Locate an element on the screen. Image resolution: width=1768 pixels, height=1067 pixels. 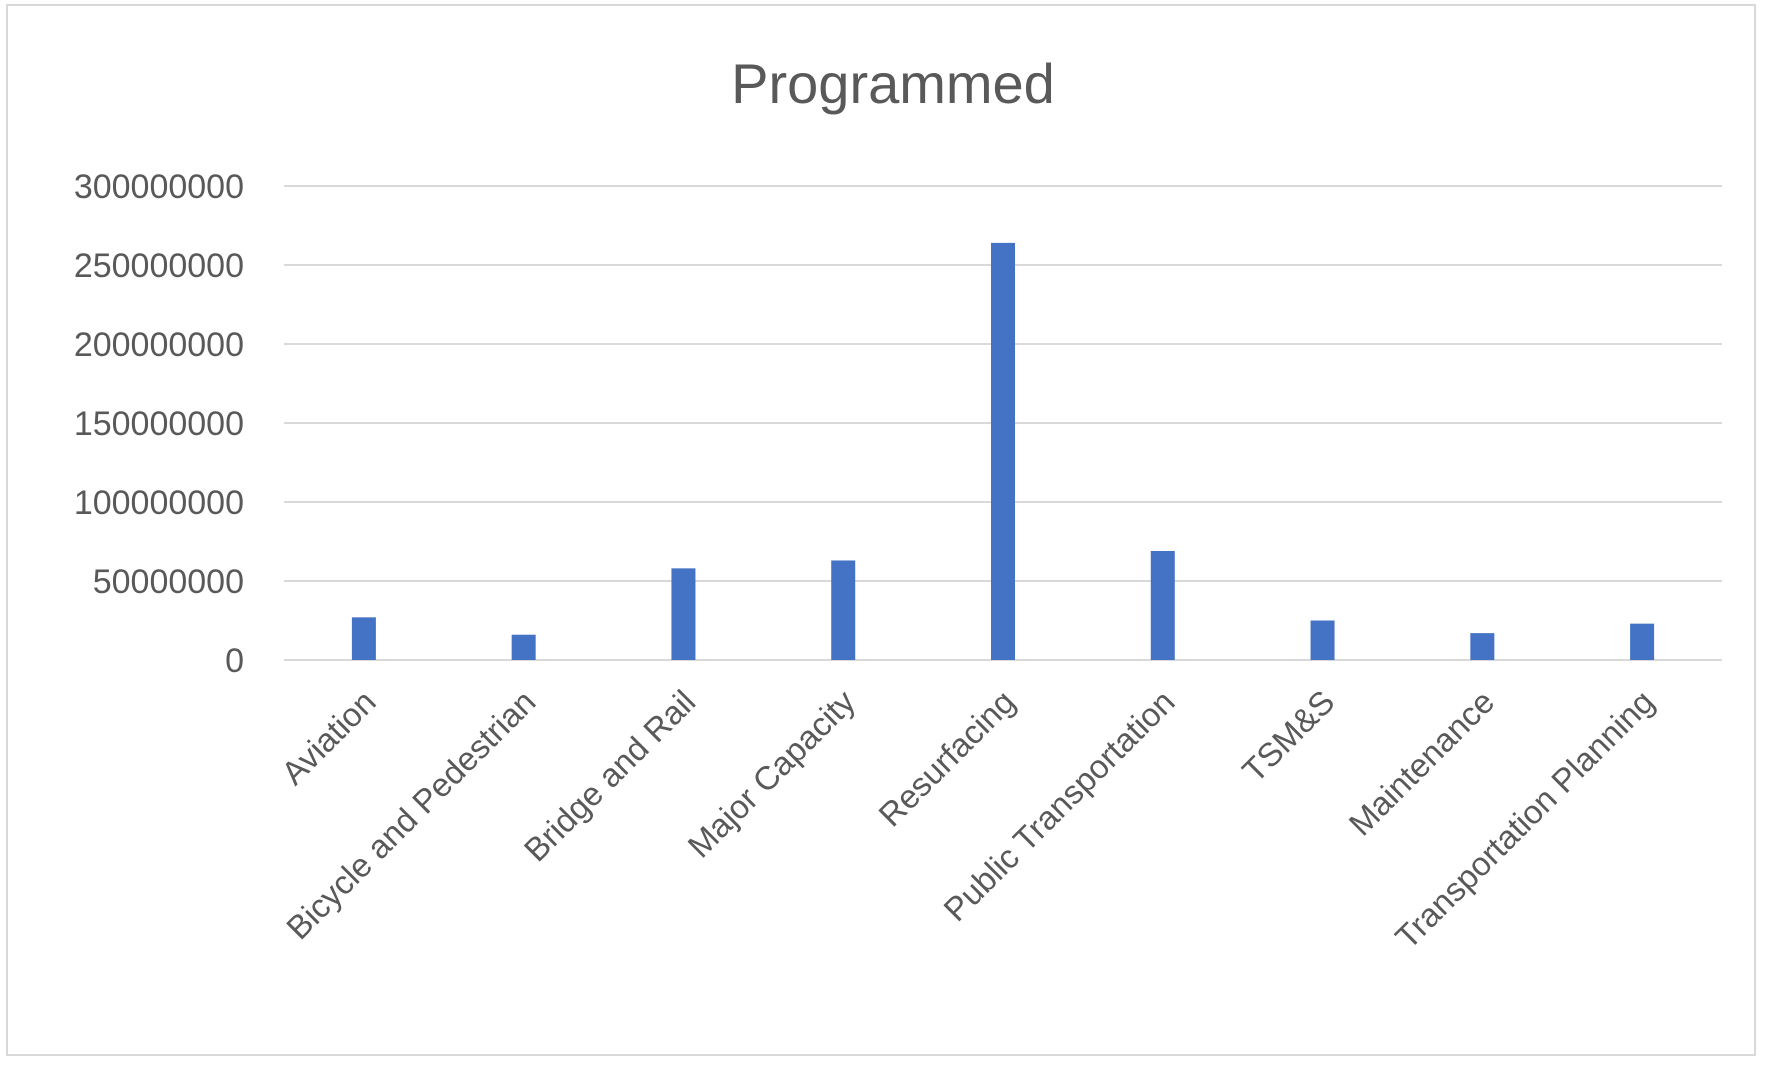
y-tick-label: 50000000 is located at coordinates (168, 582).